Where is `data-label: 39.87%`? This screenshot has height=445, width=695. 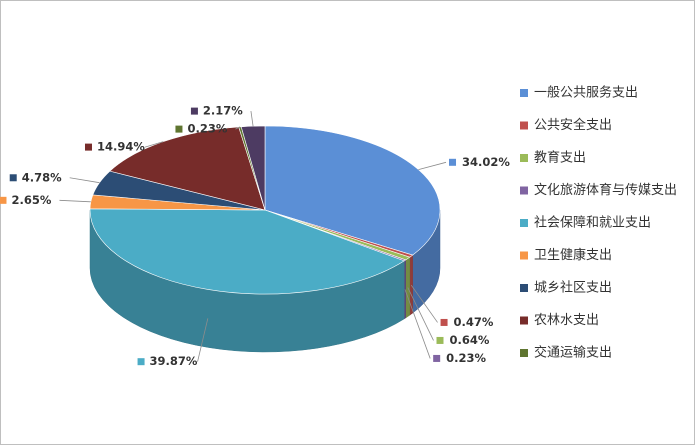
data-label: 39.87% is located at coordinates (174, 361).